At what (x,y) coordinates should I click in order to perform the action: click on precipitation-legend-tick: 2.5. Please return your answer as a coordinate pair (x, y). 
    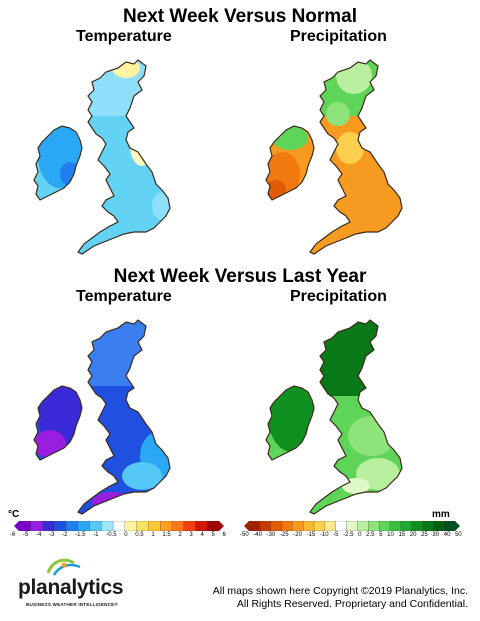
    Looking at the image, I should click on (370, 535).